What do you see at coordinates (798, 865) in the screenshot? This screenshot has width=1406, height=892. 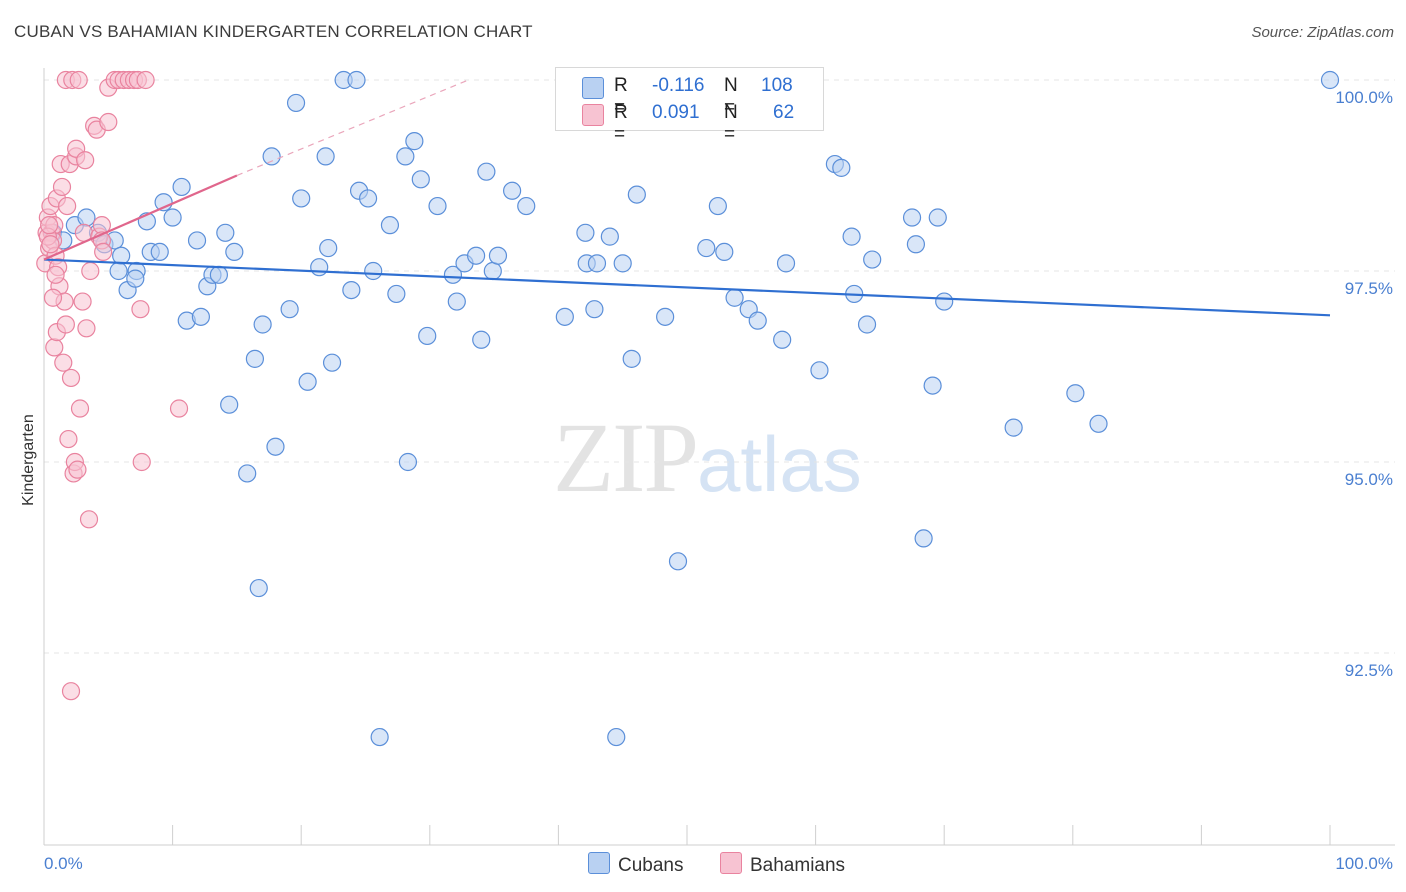 I see `bottom-legend-label-bahamians: Bahamians` at bounding box center [798, 865].